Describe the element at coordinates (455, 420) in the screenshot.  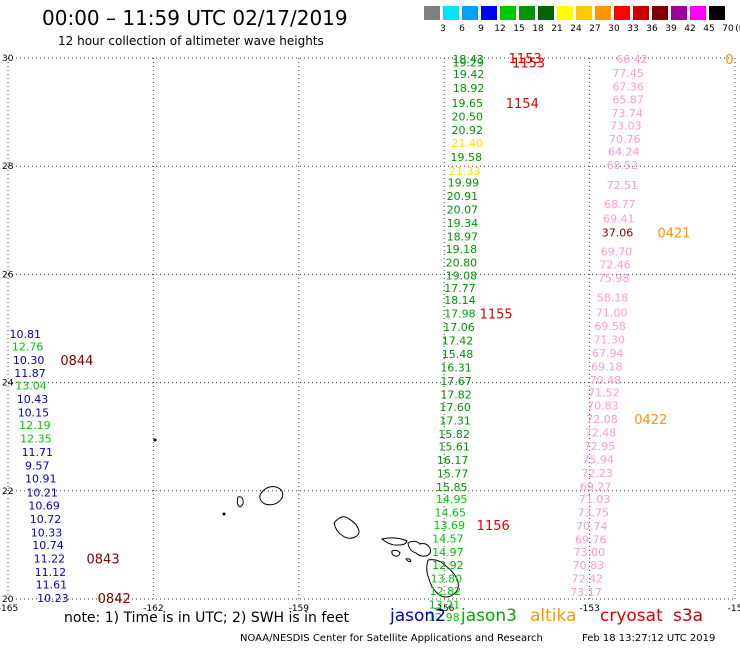
I see `wave-height-value: 17.31` at that location.